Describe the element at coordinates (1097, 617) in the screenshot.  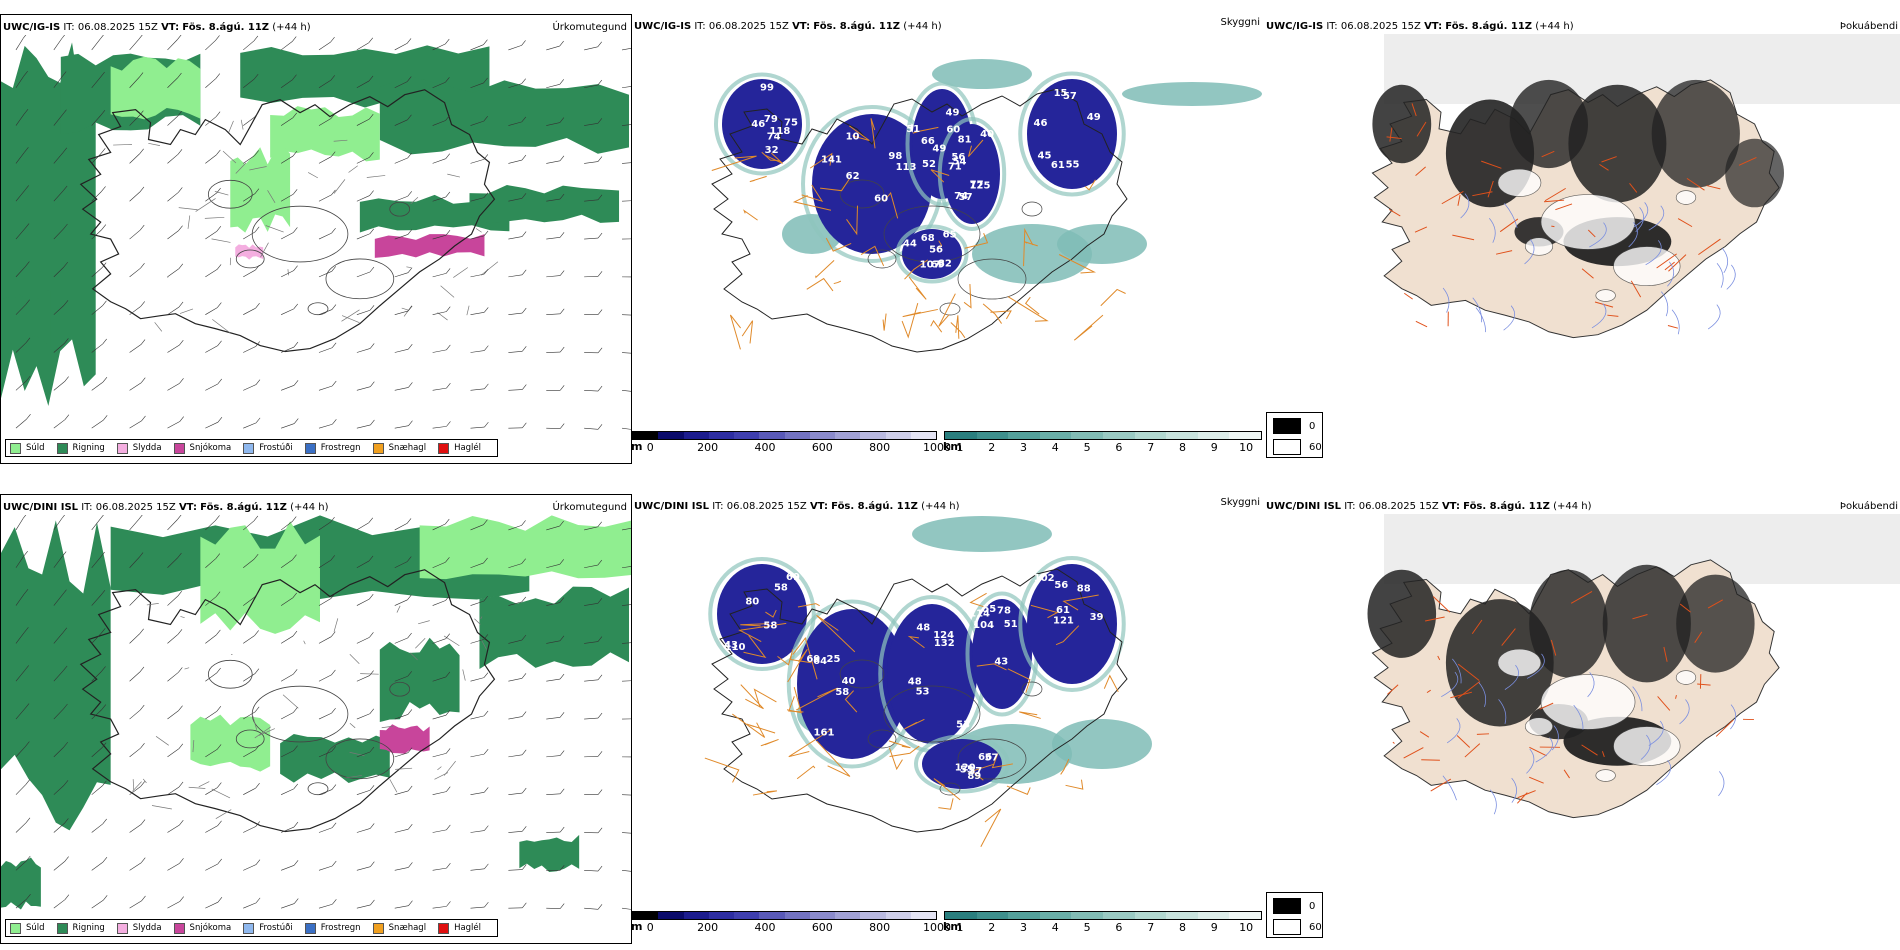
I see `ceiling-value-label: 39` at that location.